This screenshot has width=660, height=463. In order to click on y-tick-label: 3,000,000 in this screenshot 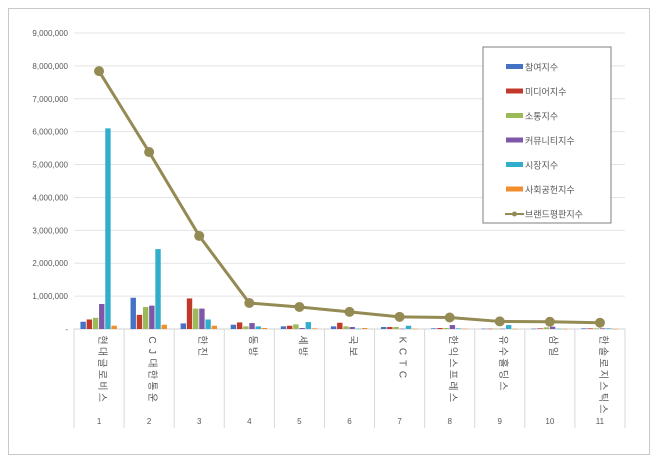, I will do `click(50, 230)`.